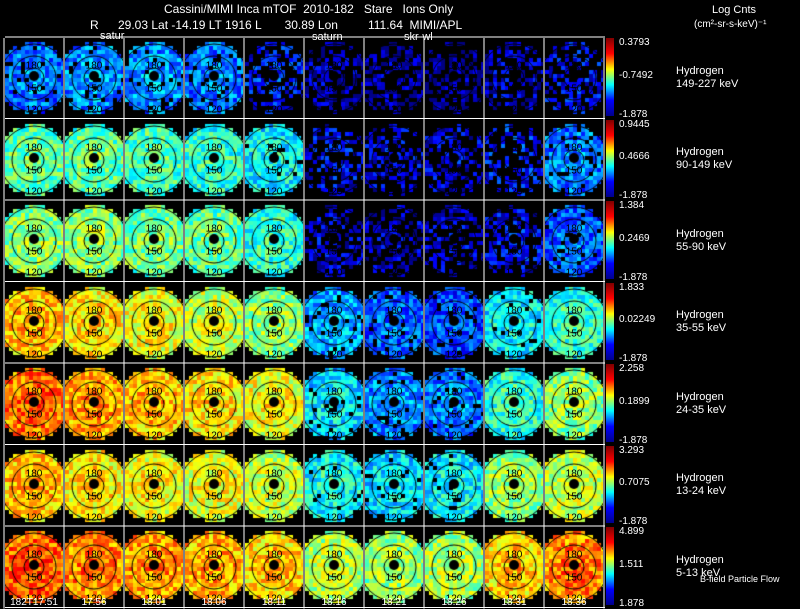  I want to click on energy-range-label: 55-90 keV, so click(701, 246).